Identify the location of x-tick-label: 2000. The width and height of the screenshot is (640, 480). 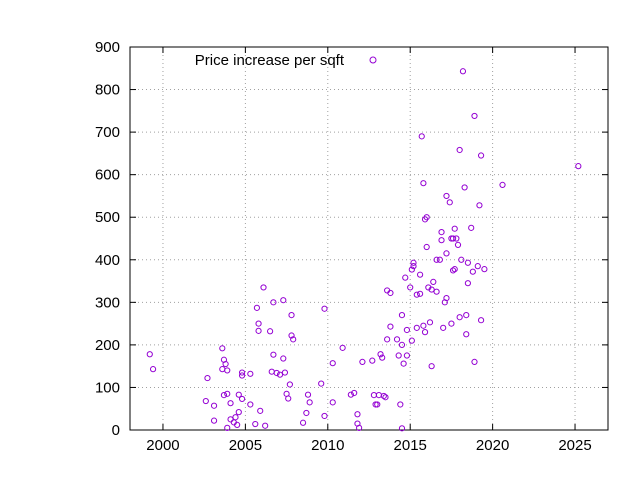
(162, 445).